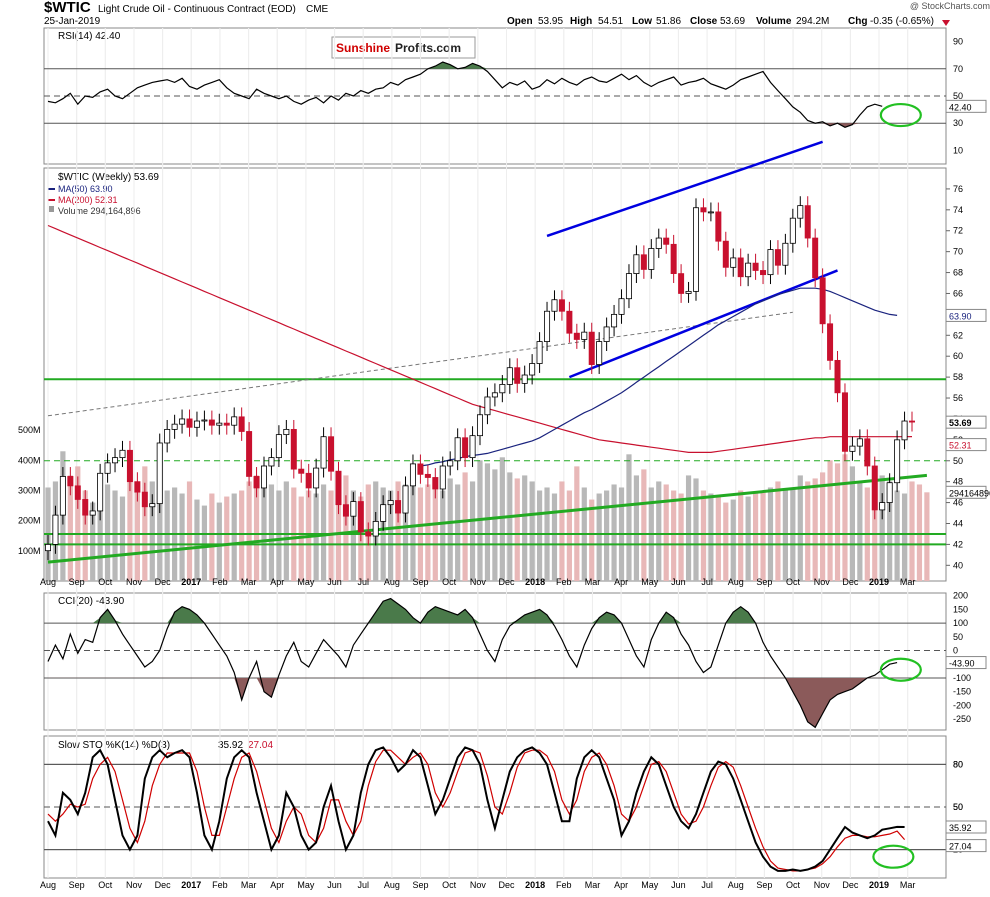  What do you see at coordinates (77, 885) in the screenshot?
I see `x-axis-label: Sep` at bounding box center [77, 885].